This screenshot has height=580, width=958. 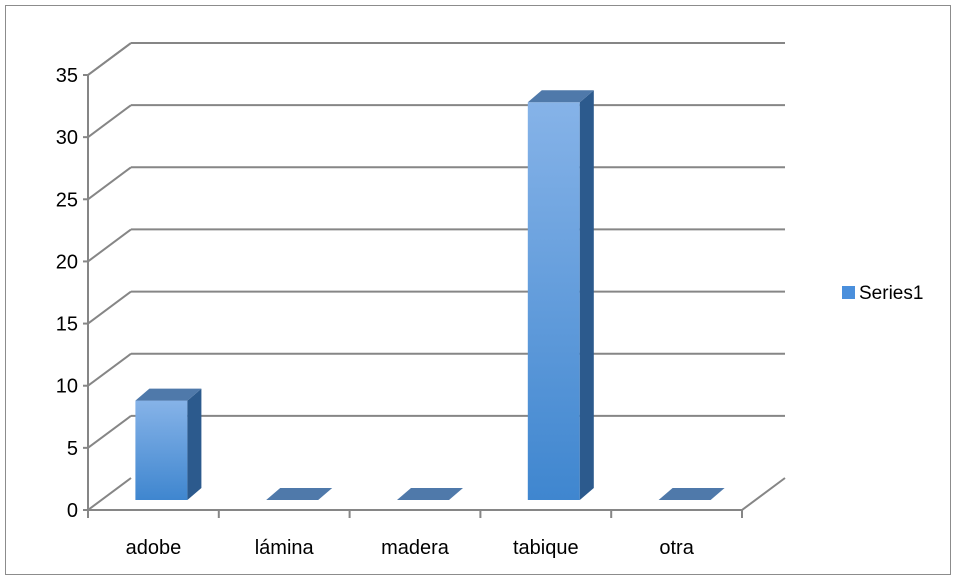 I want to click on y-tick-label-0: 0, so click(x=72, y=511).